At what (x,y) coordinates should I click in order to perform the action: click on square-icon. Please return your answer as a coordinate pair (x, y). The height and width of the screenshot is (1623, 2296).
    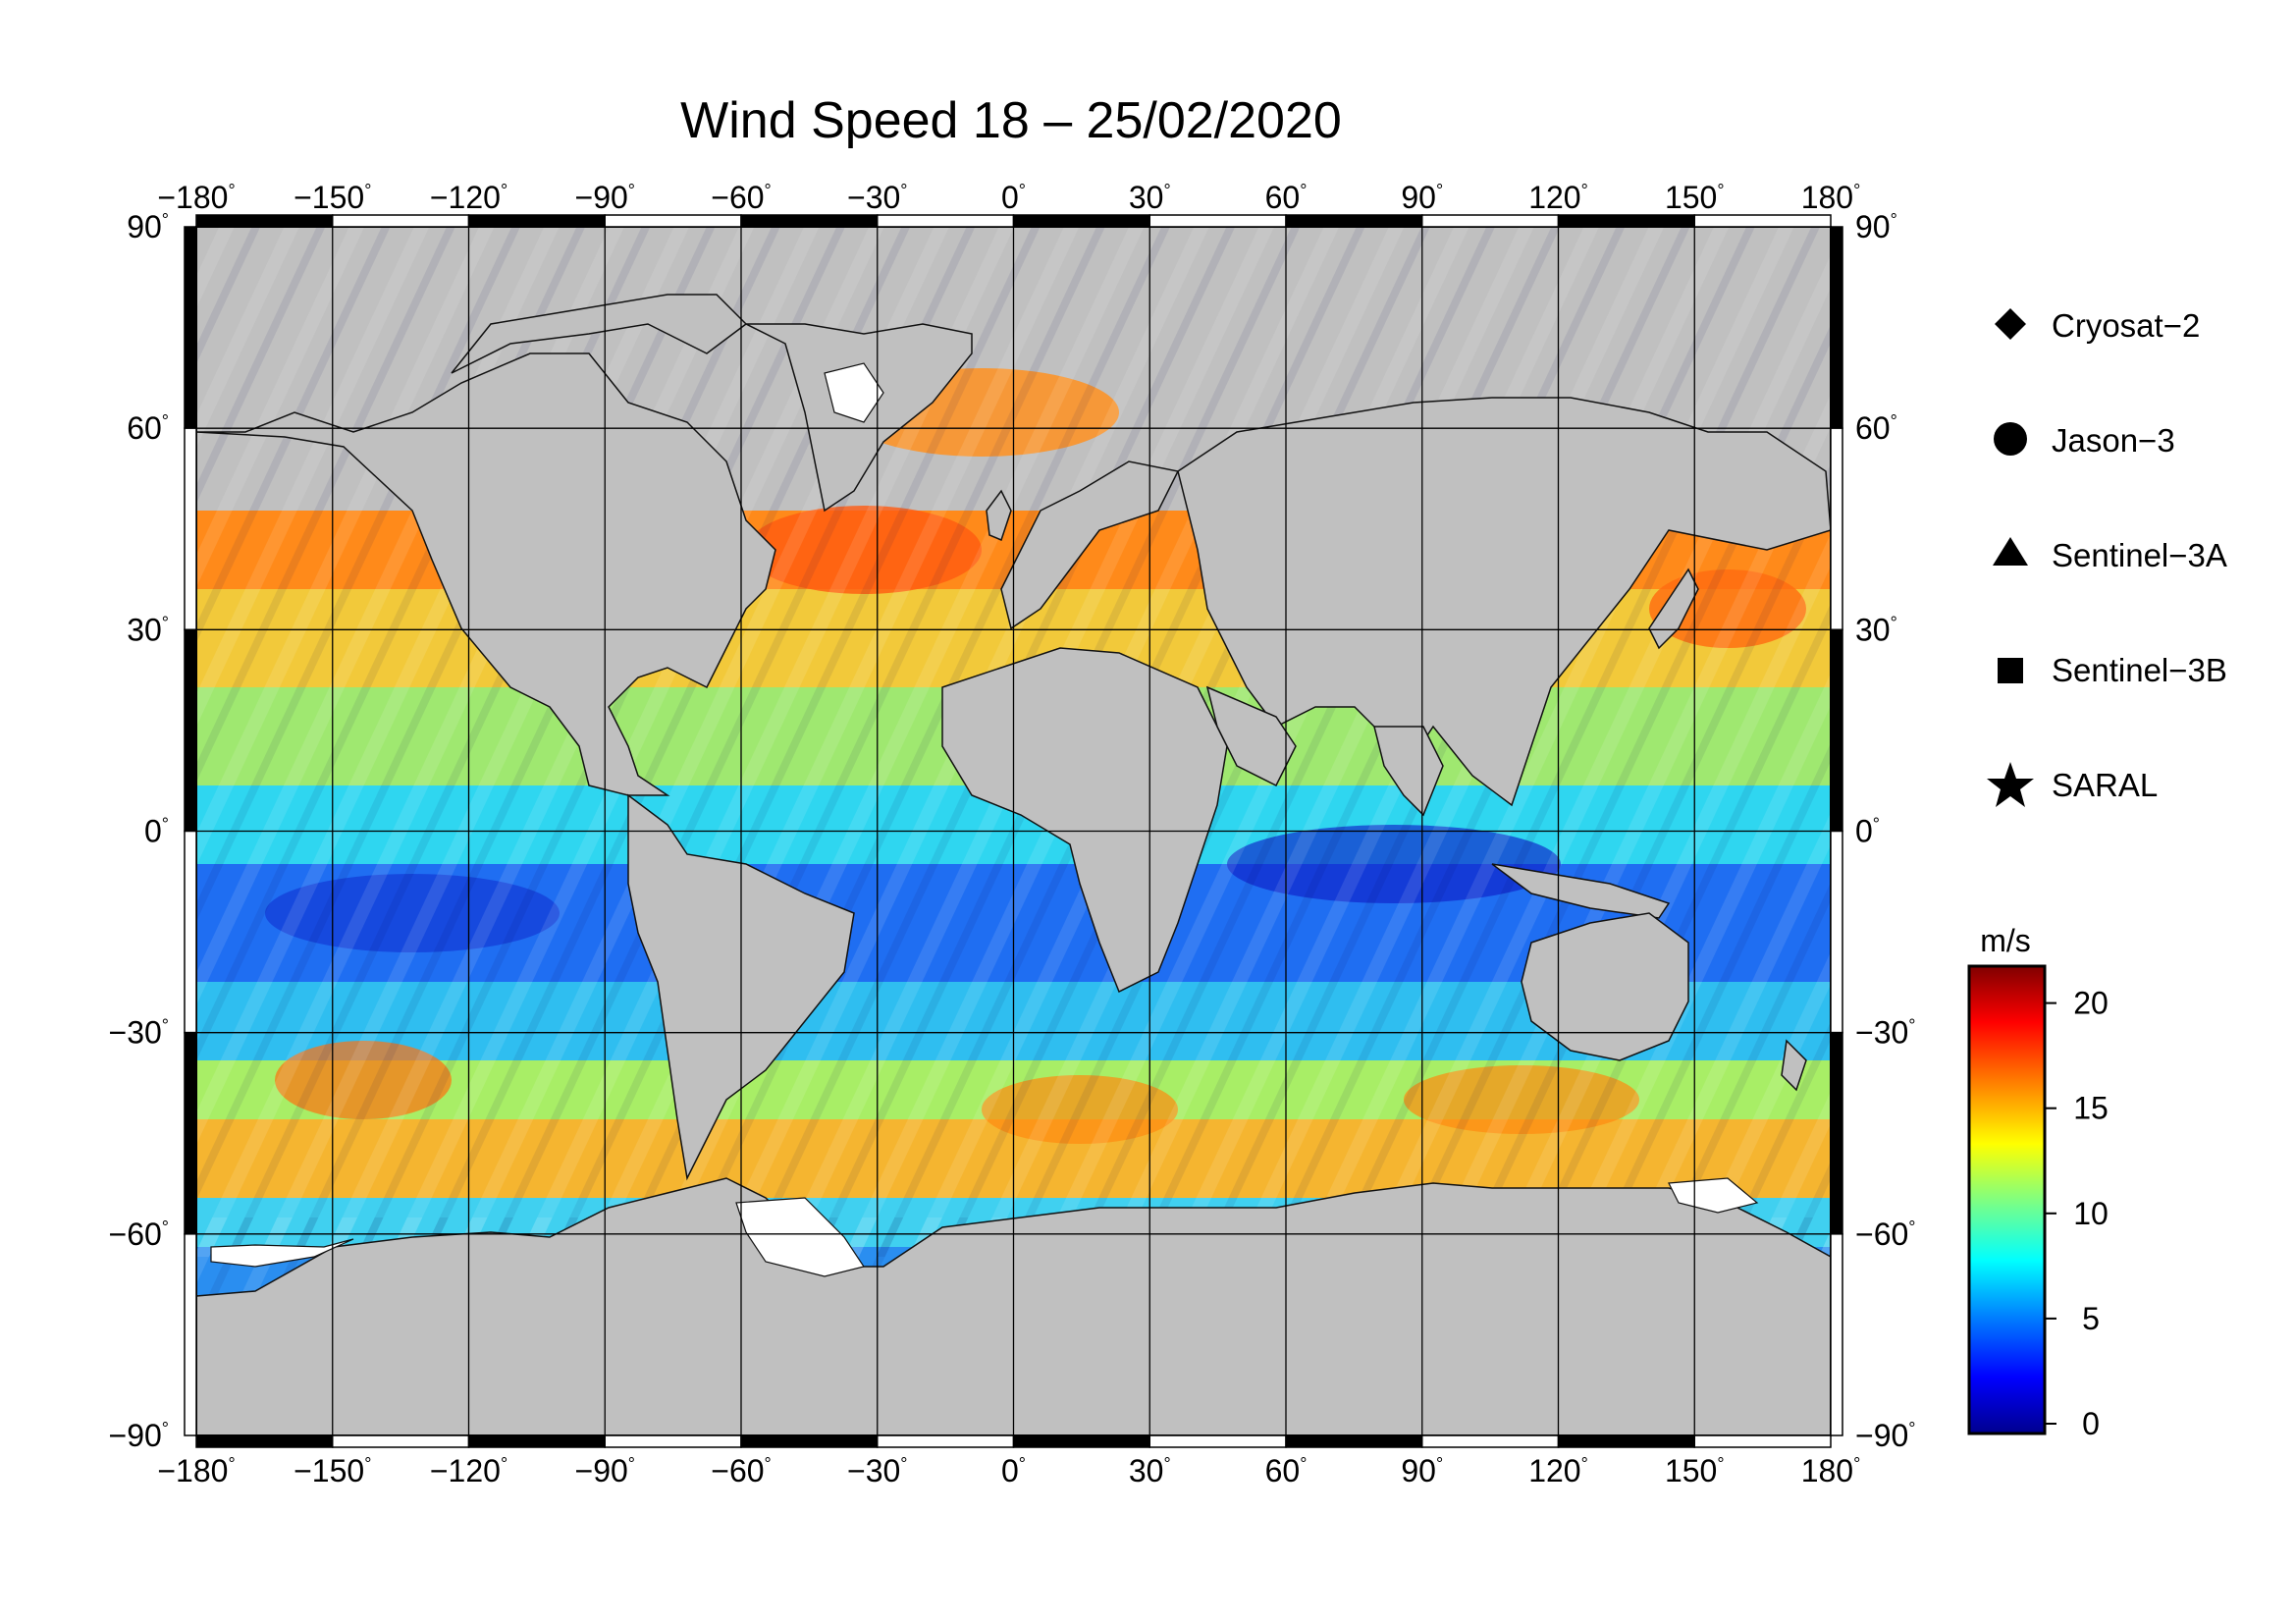
    Looking at the image, I should click on (2010, 670).